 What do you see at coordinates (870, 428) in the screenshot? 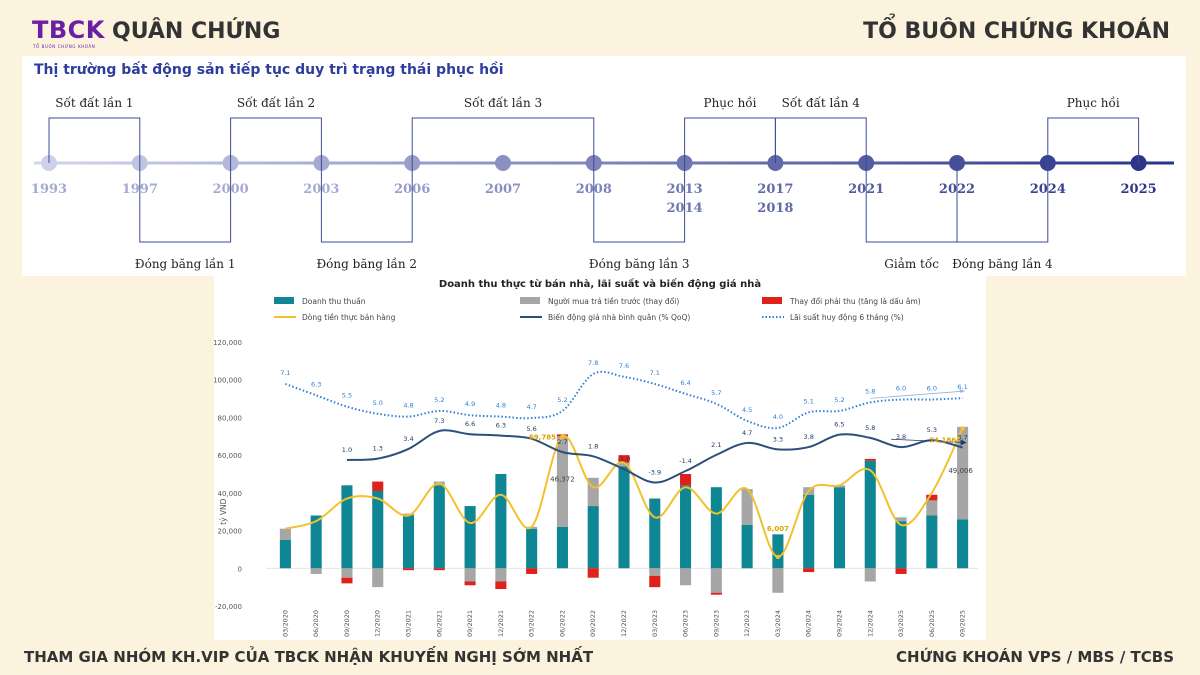
I see `house-price-label: 5.8` at bounding box center [870, 428].